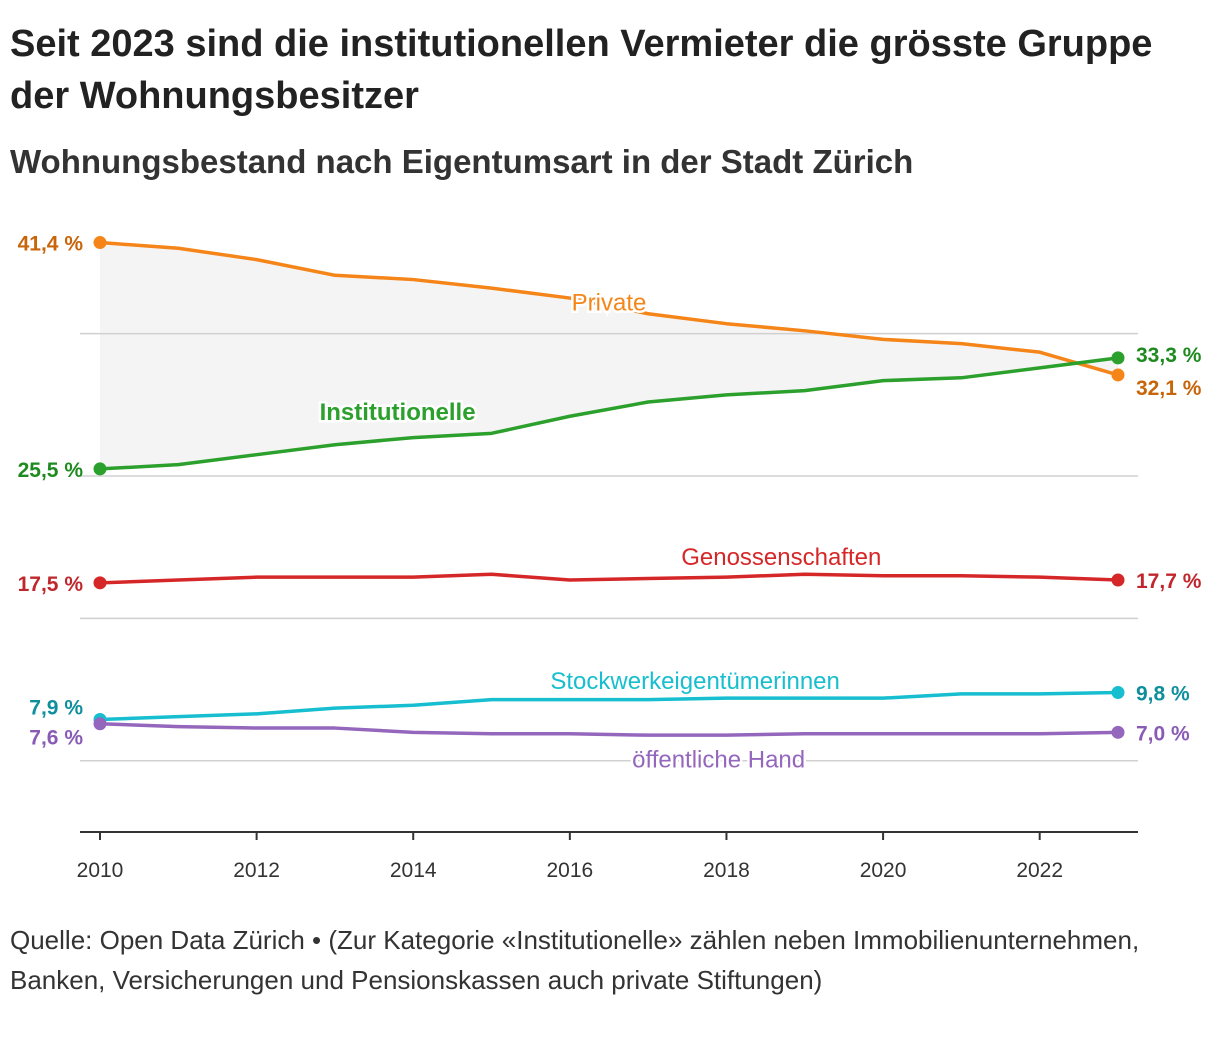 The width and height of the screenshot is (1220, 1054). Describe the element at coordinates (413, 870) in the screenshot. I see `x-tick-label: 2014` at that location.